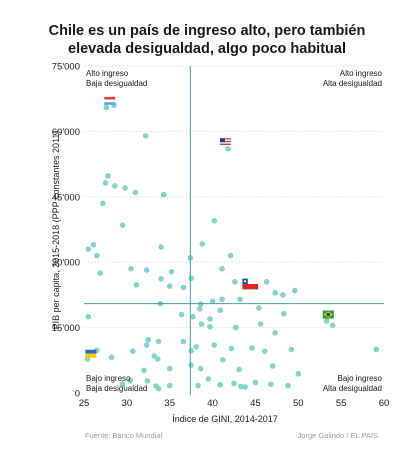 The height and width of the screenshot is (461, 414). What do you see at coordinates (341, 403) in the screenshot?
I see `x-tick-label: 55` at bounding box center [341, 403].